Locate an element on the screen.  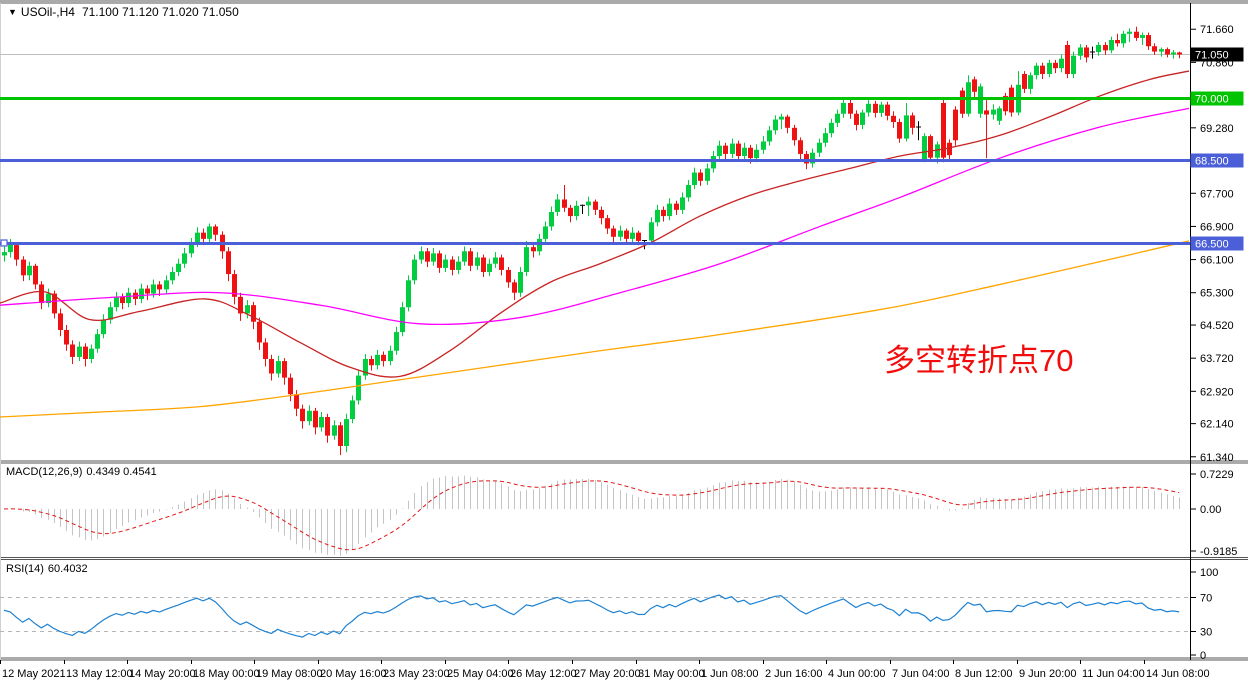
svg-text: 65.300 is located at coordinates (1217, 294).